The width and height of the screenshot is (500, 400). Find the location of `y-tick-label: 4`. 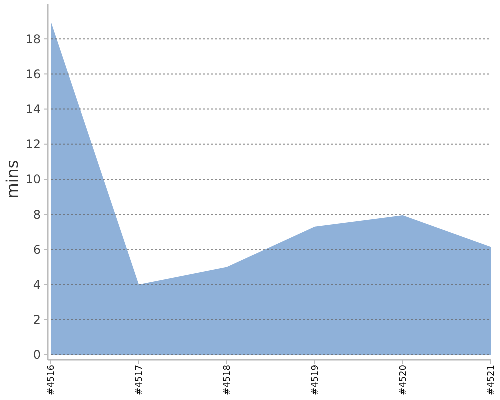

y-tick-label: 4 is located at coordinates (37, 285).